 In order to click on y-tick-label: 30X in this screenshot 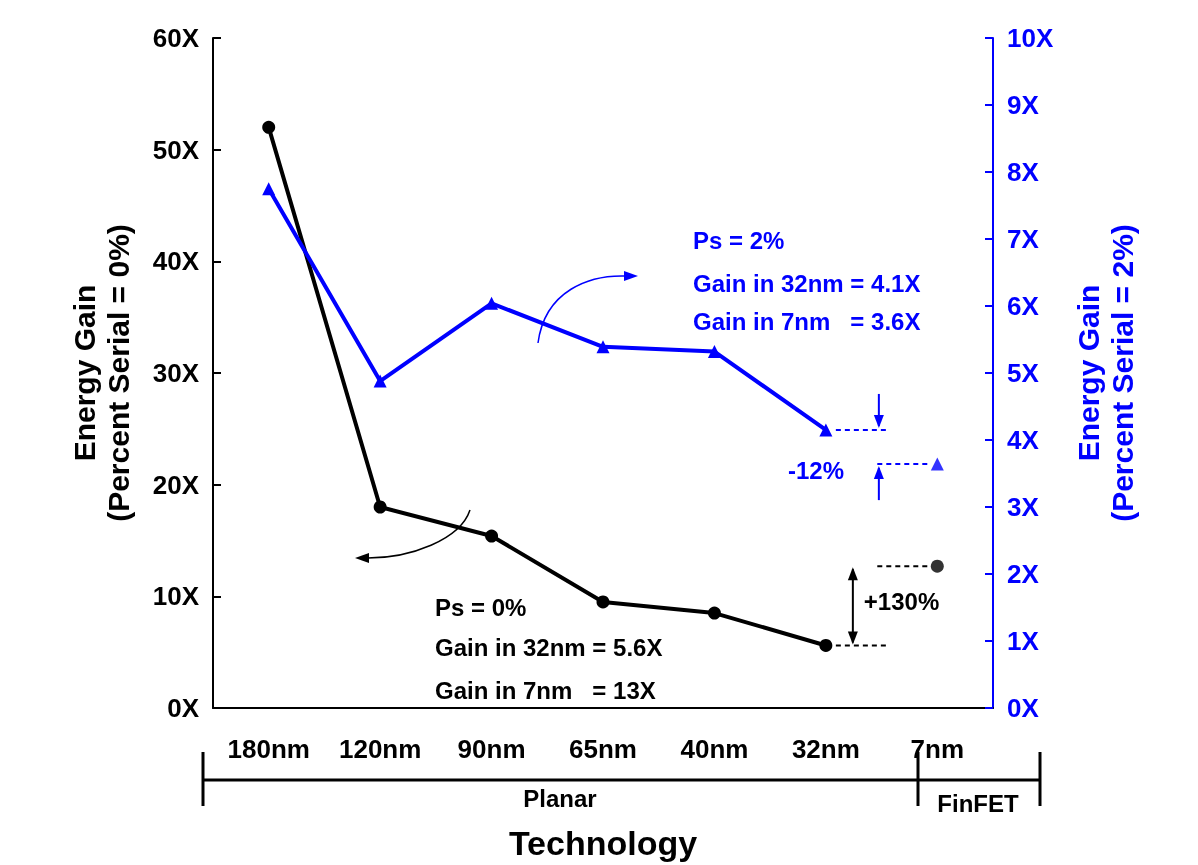, I will do `click(176, 373)`.